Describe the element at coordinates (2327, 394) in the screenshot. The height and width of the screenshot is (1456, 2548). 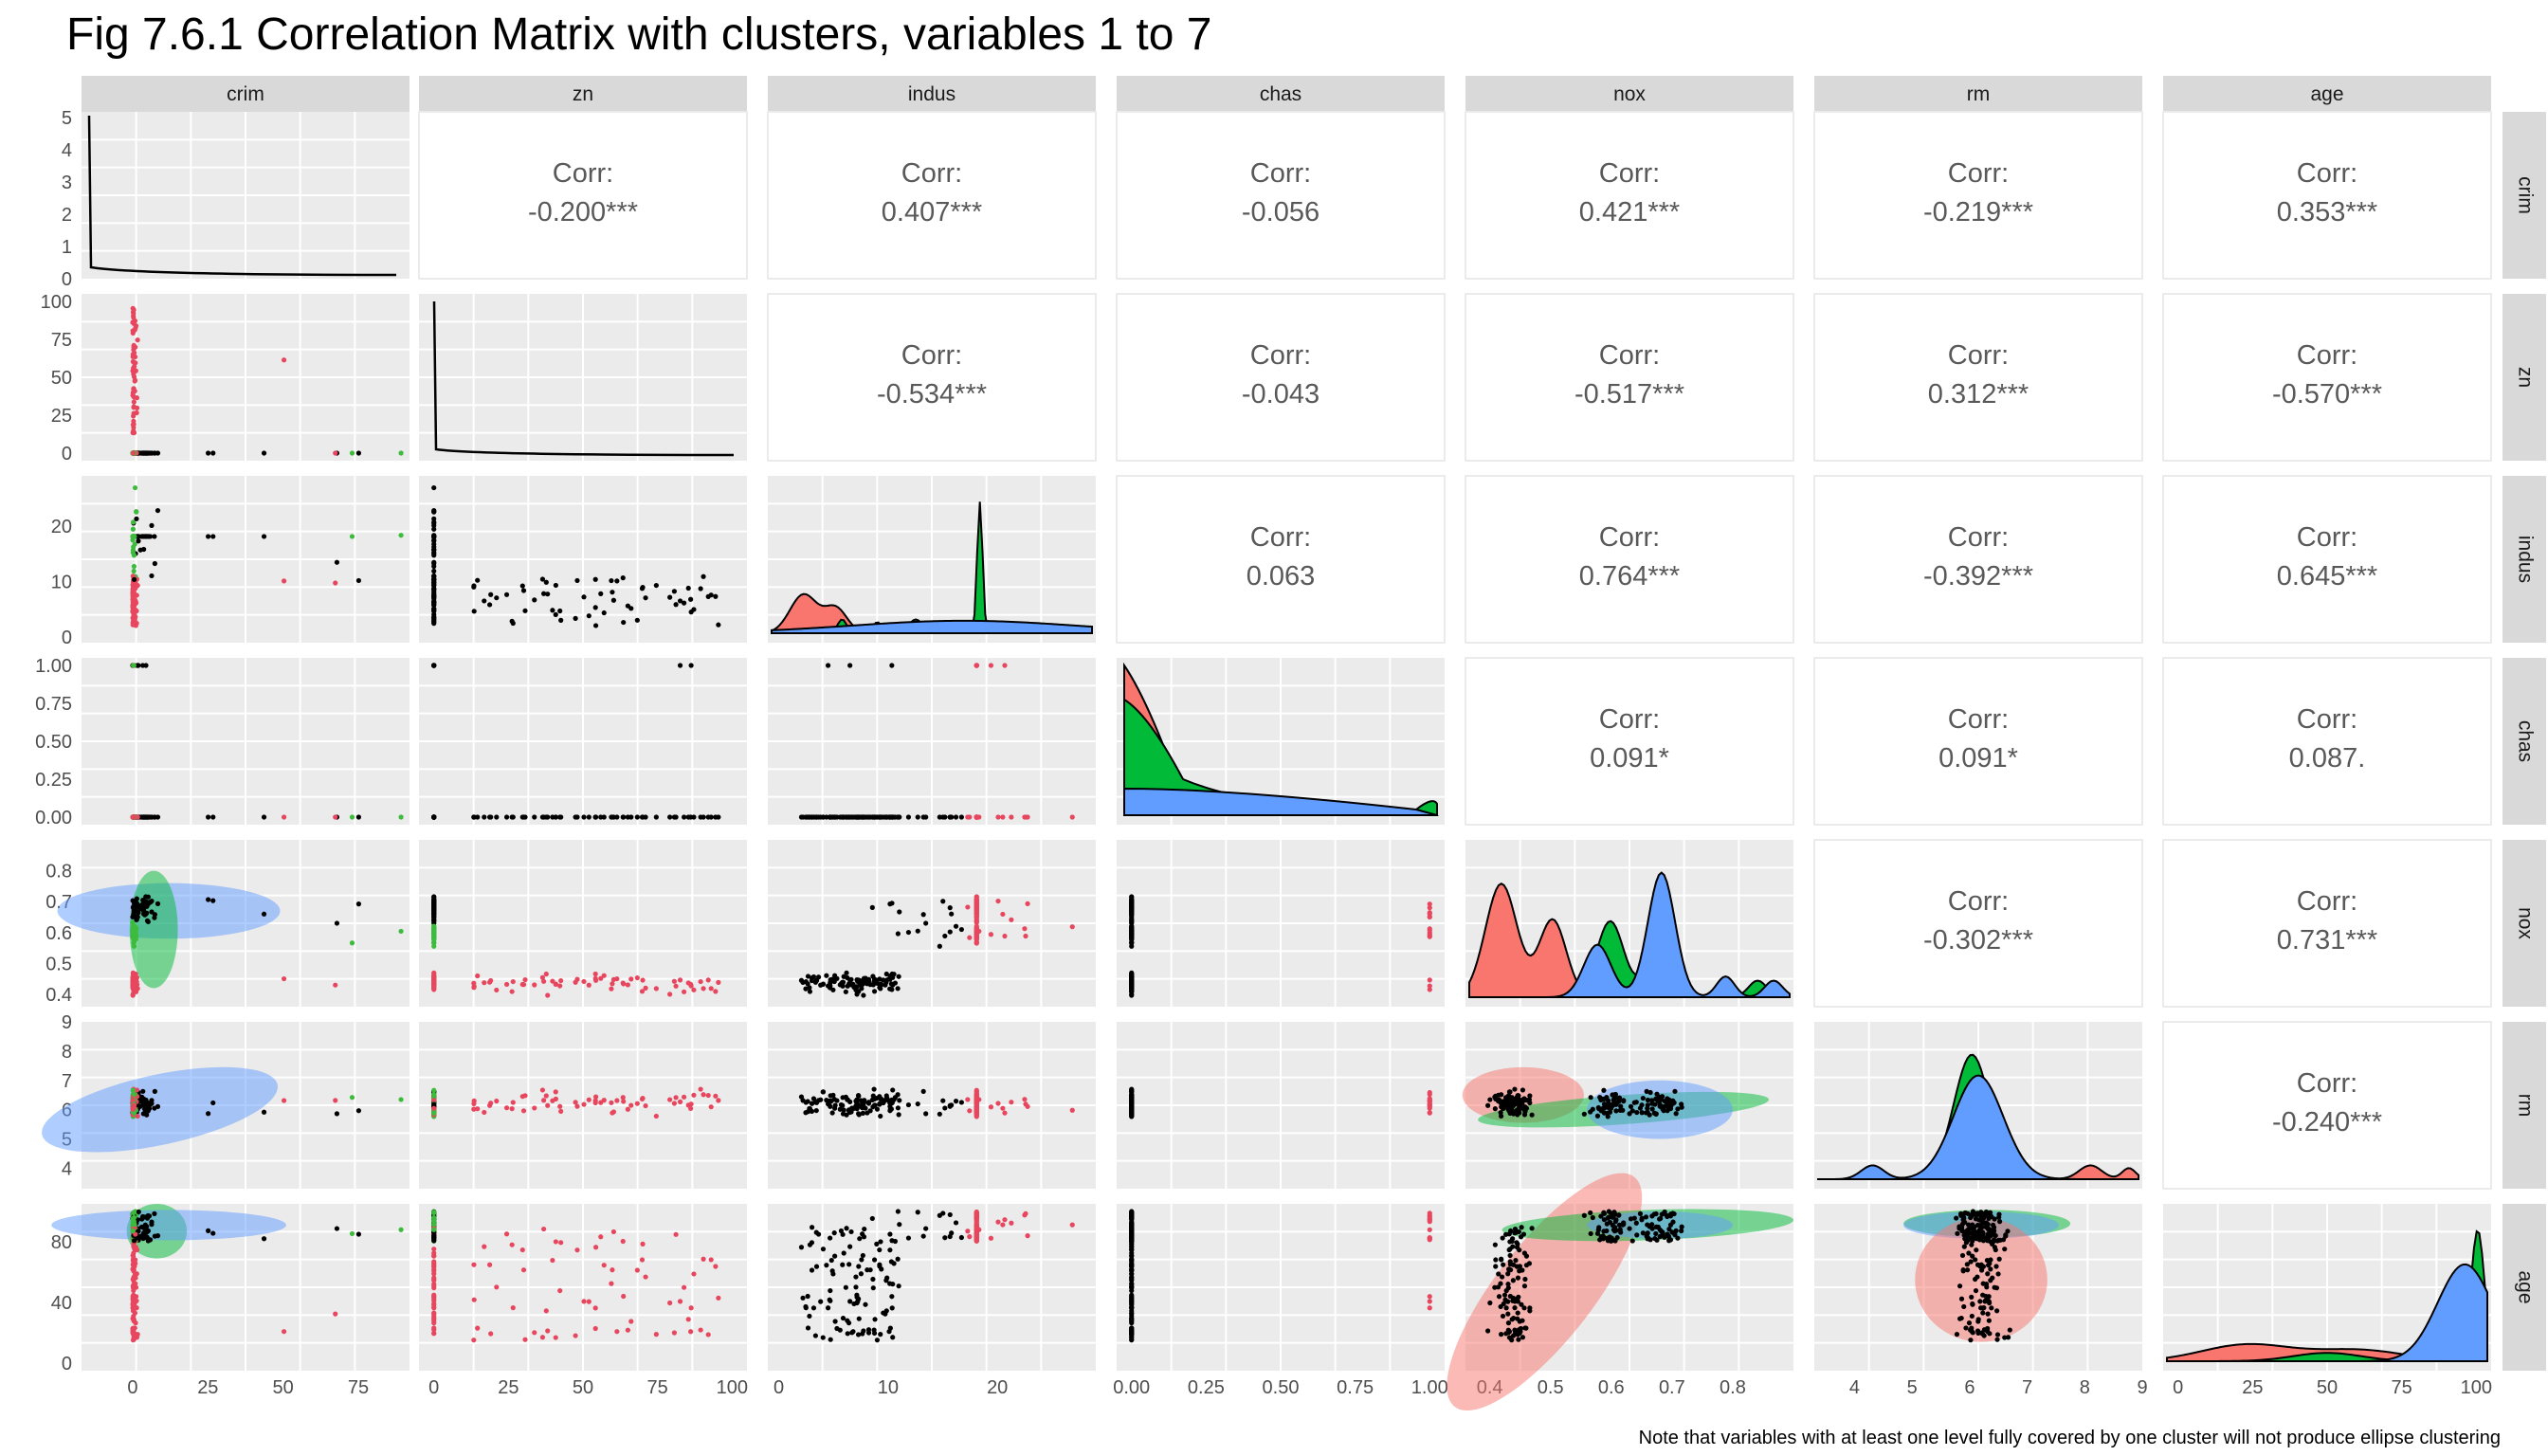
I see `corr-value: -0.570***` at that location.